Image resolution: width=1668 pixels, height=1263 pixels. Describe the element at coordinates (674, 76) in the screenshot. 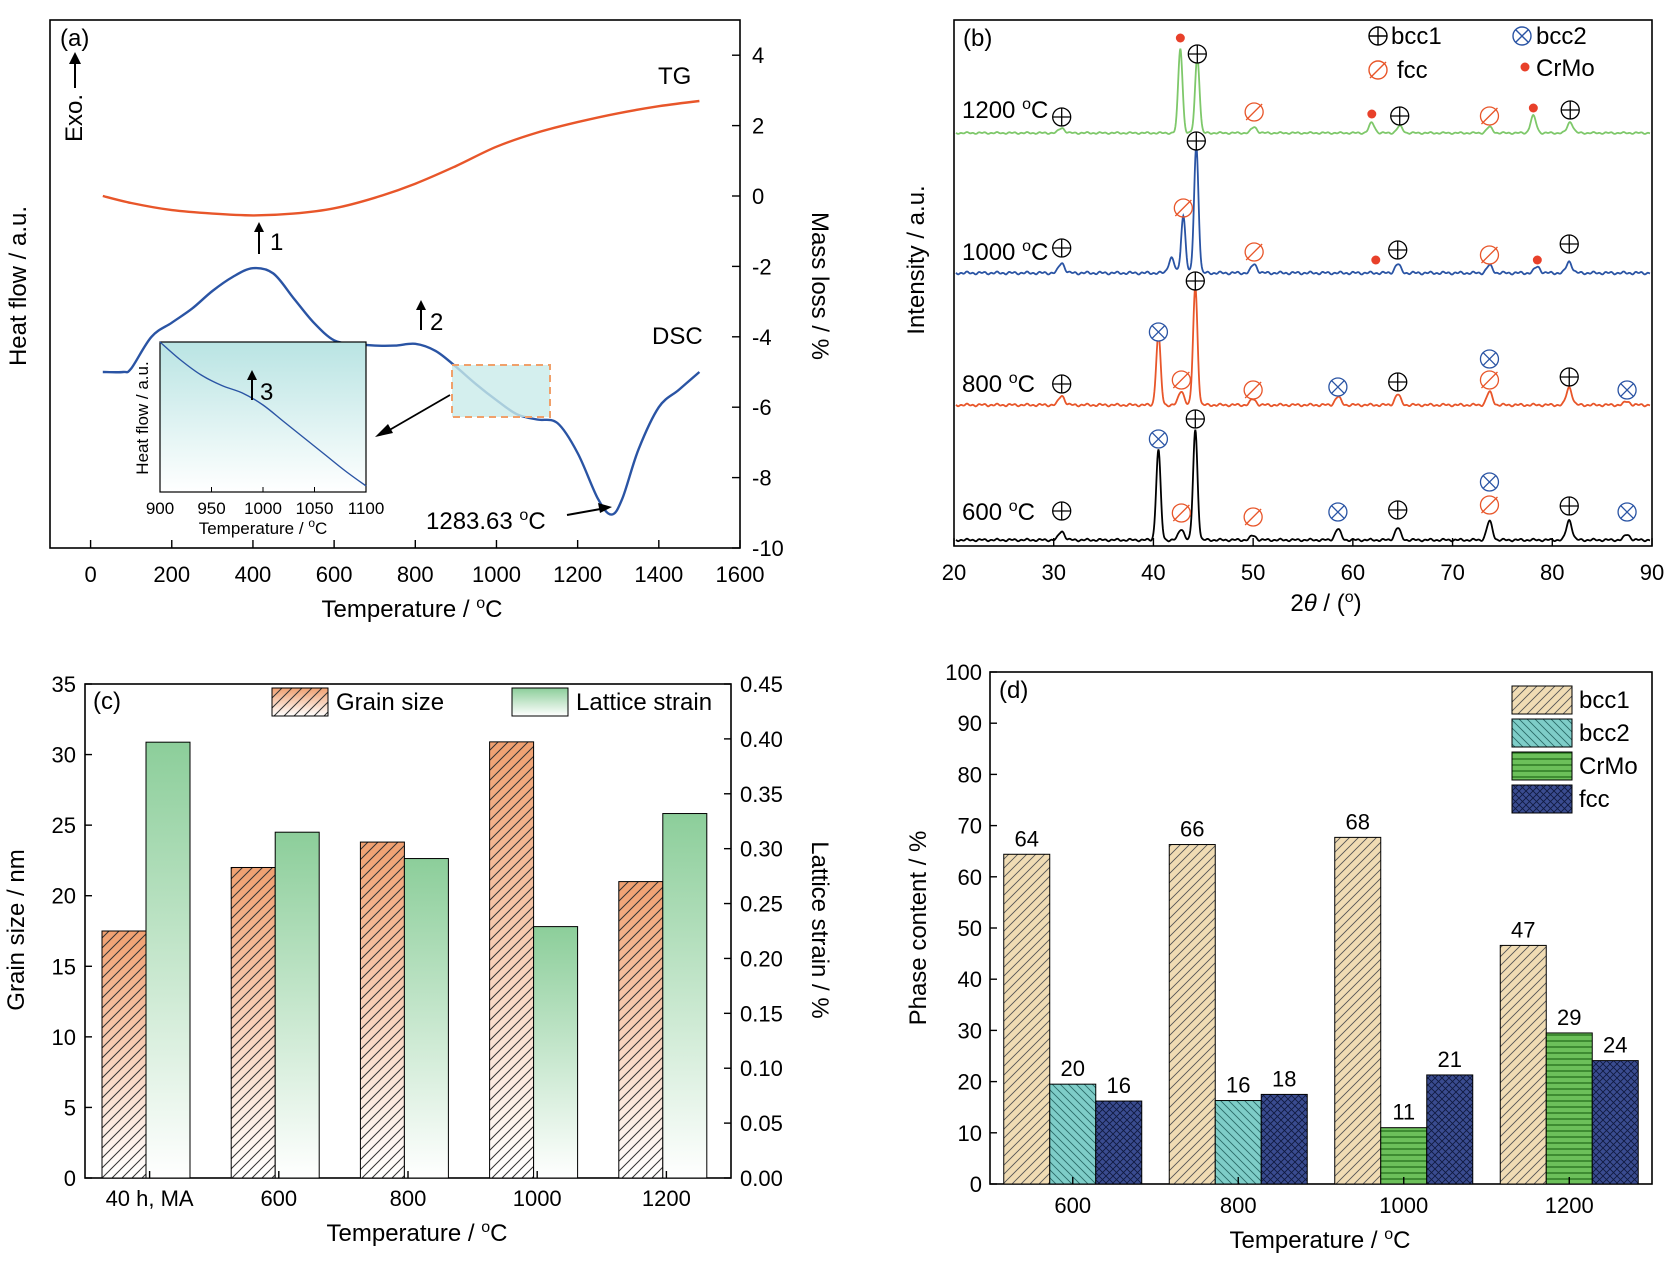

I see `tg-label: TG` at that location.